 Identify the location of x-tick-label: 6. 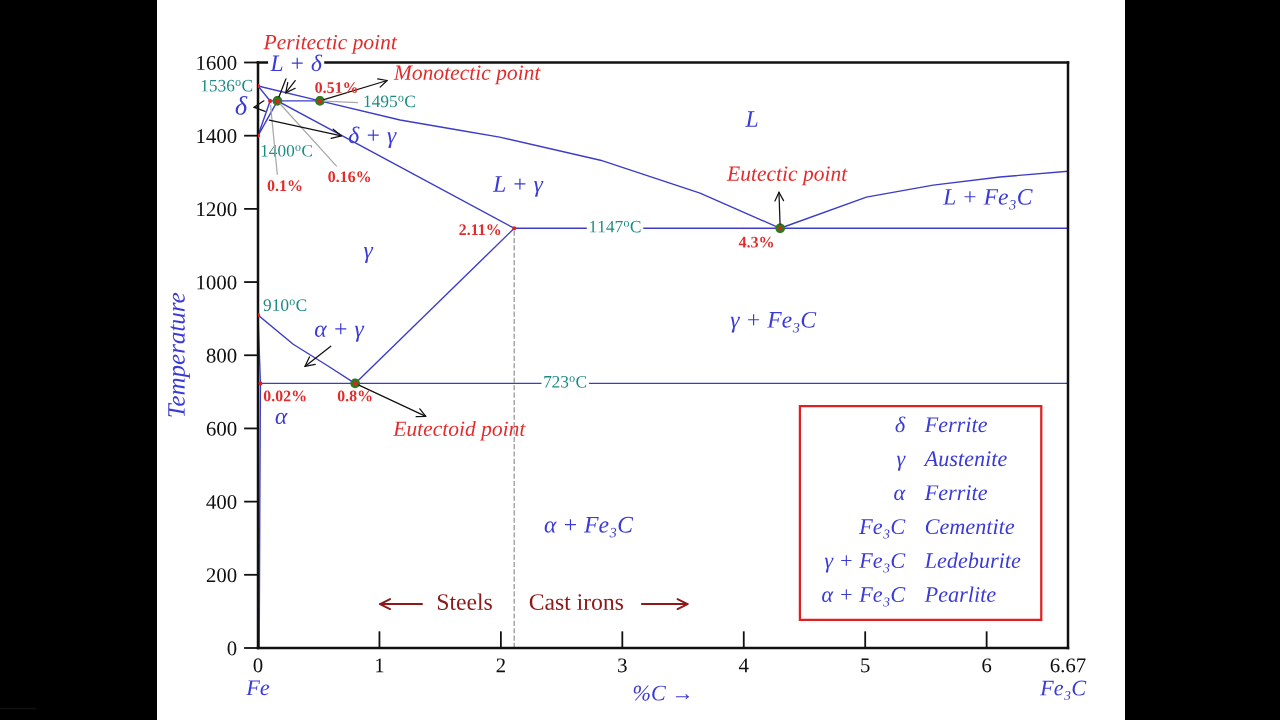
(987, 665).